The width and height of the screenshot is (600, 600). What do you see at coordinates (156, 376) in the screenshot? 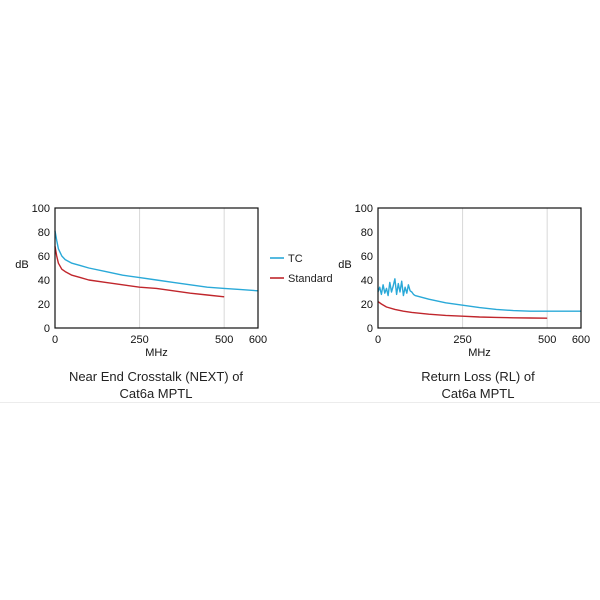
I see `caption-next-line1: Near End Crosstalk (NEXT) of` at bounding box center [156, 376].